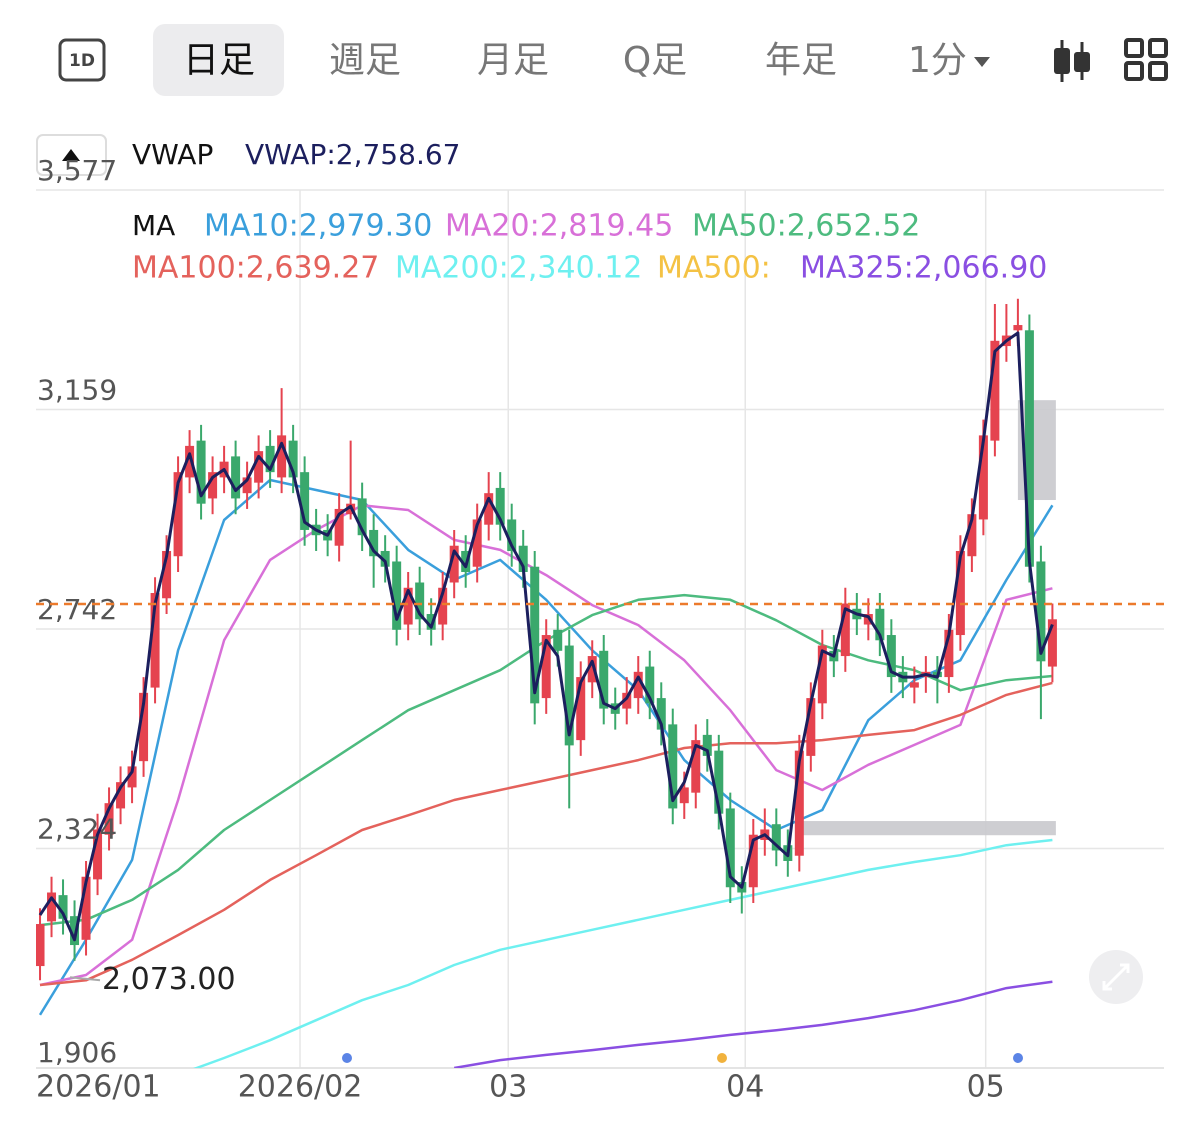 The image size is (1200, 1123). What do you see at coordinates (508, 1087) in the screenshot?
I see `x-tick-label: 03` at bounding box center [508, 1087].